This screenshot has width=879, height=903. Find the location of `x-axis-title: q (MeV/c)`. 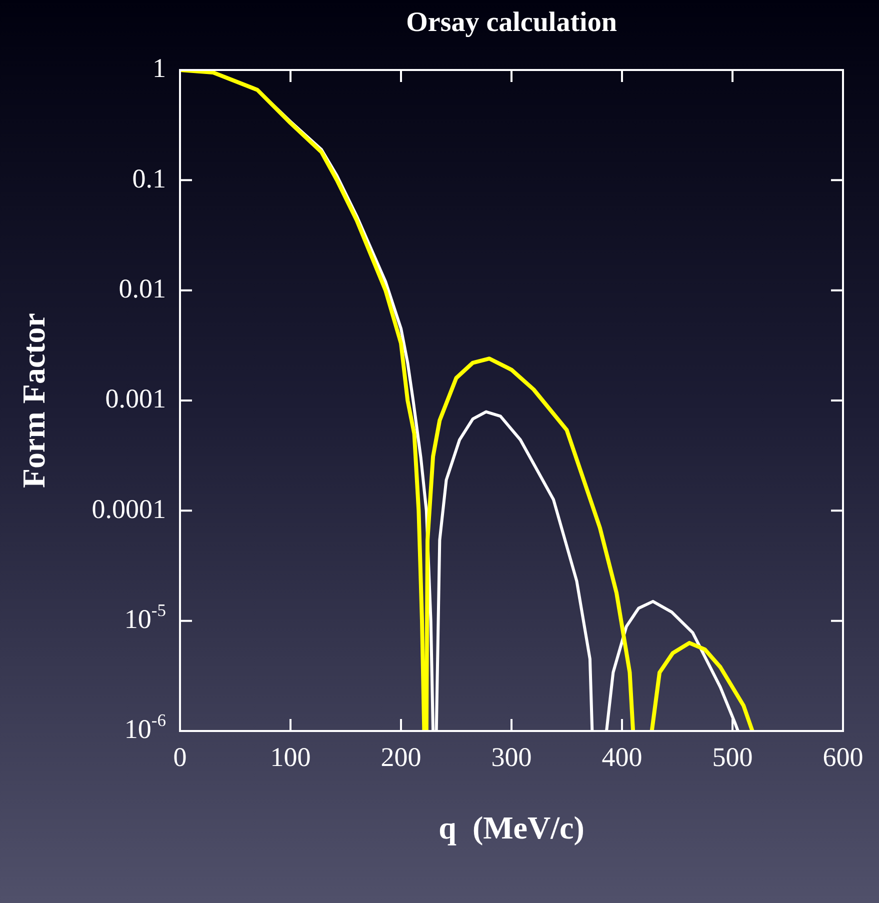

x-axis-title: q (MeV/c) is located at coordinates (511, 827).